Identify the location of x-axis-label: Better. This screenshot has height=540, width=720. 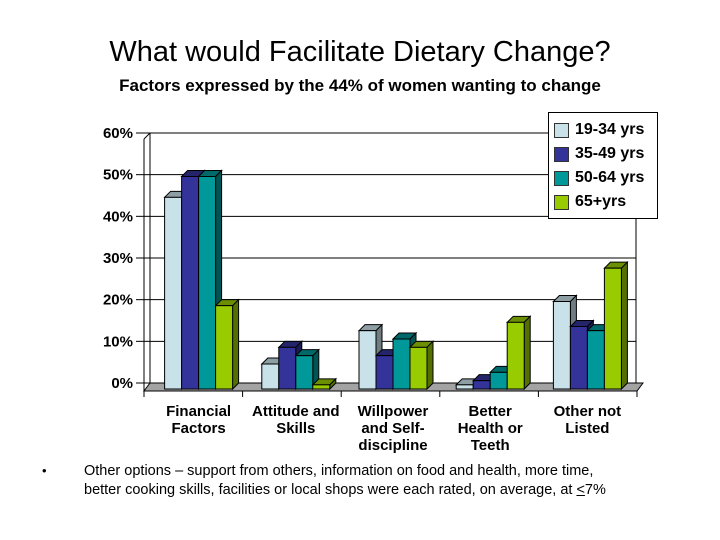
(491, 411).